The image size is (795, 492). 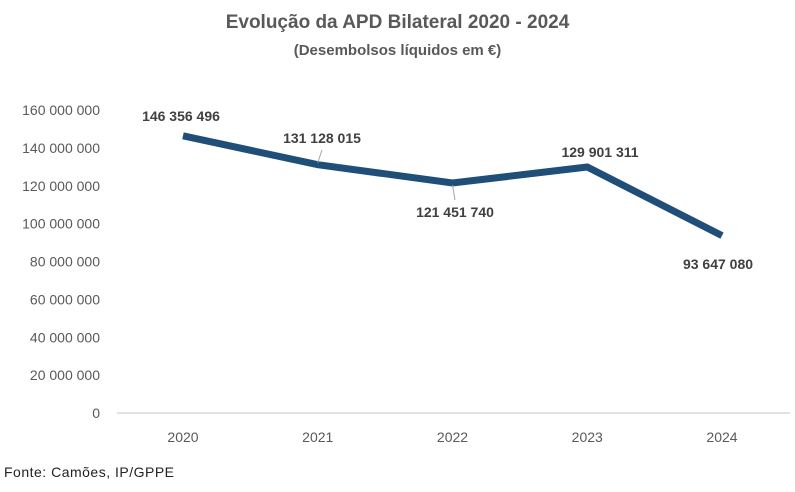 What do you see at coordinates (397, 22) in the screenshot?
I see `chart-title: Evolução da APD Bilateral 2020 - 2024` at bounding box center [397, 22].